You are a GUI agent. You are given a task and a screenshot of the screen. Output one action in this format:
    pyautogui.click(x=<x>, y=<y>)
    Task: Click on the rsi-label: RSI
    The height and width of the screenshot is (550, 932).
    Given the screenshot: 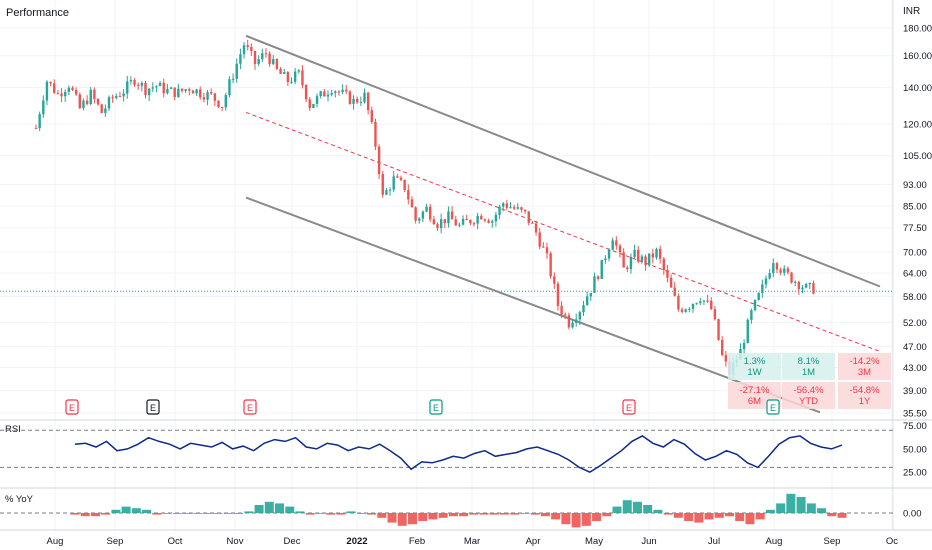 What is the action you would take?
    pyautogui.click(x=13, y=429)
    